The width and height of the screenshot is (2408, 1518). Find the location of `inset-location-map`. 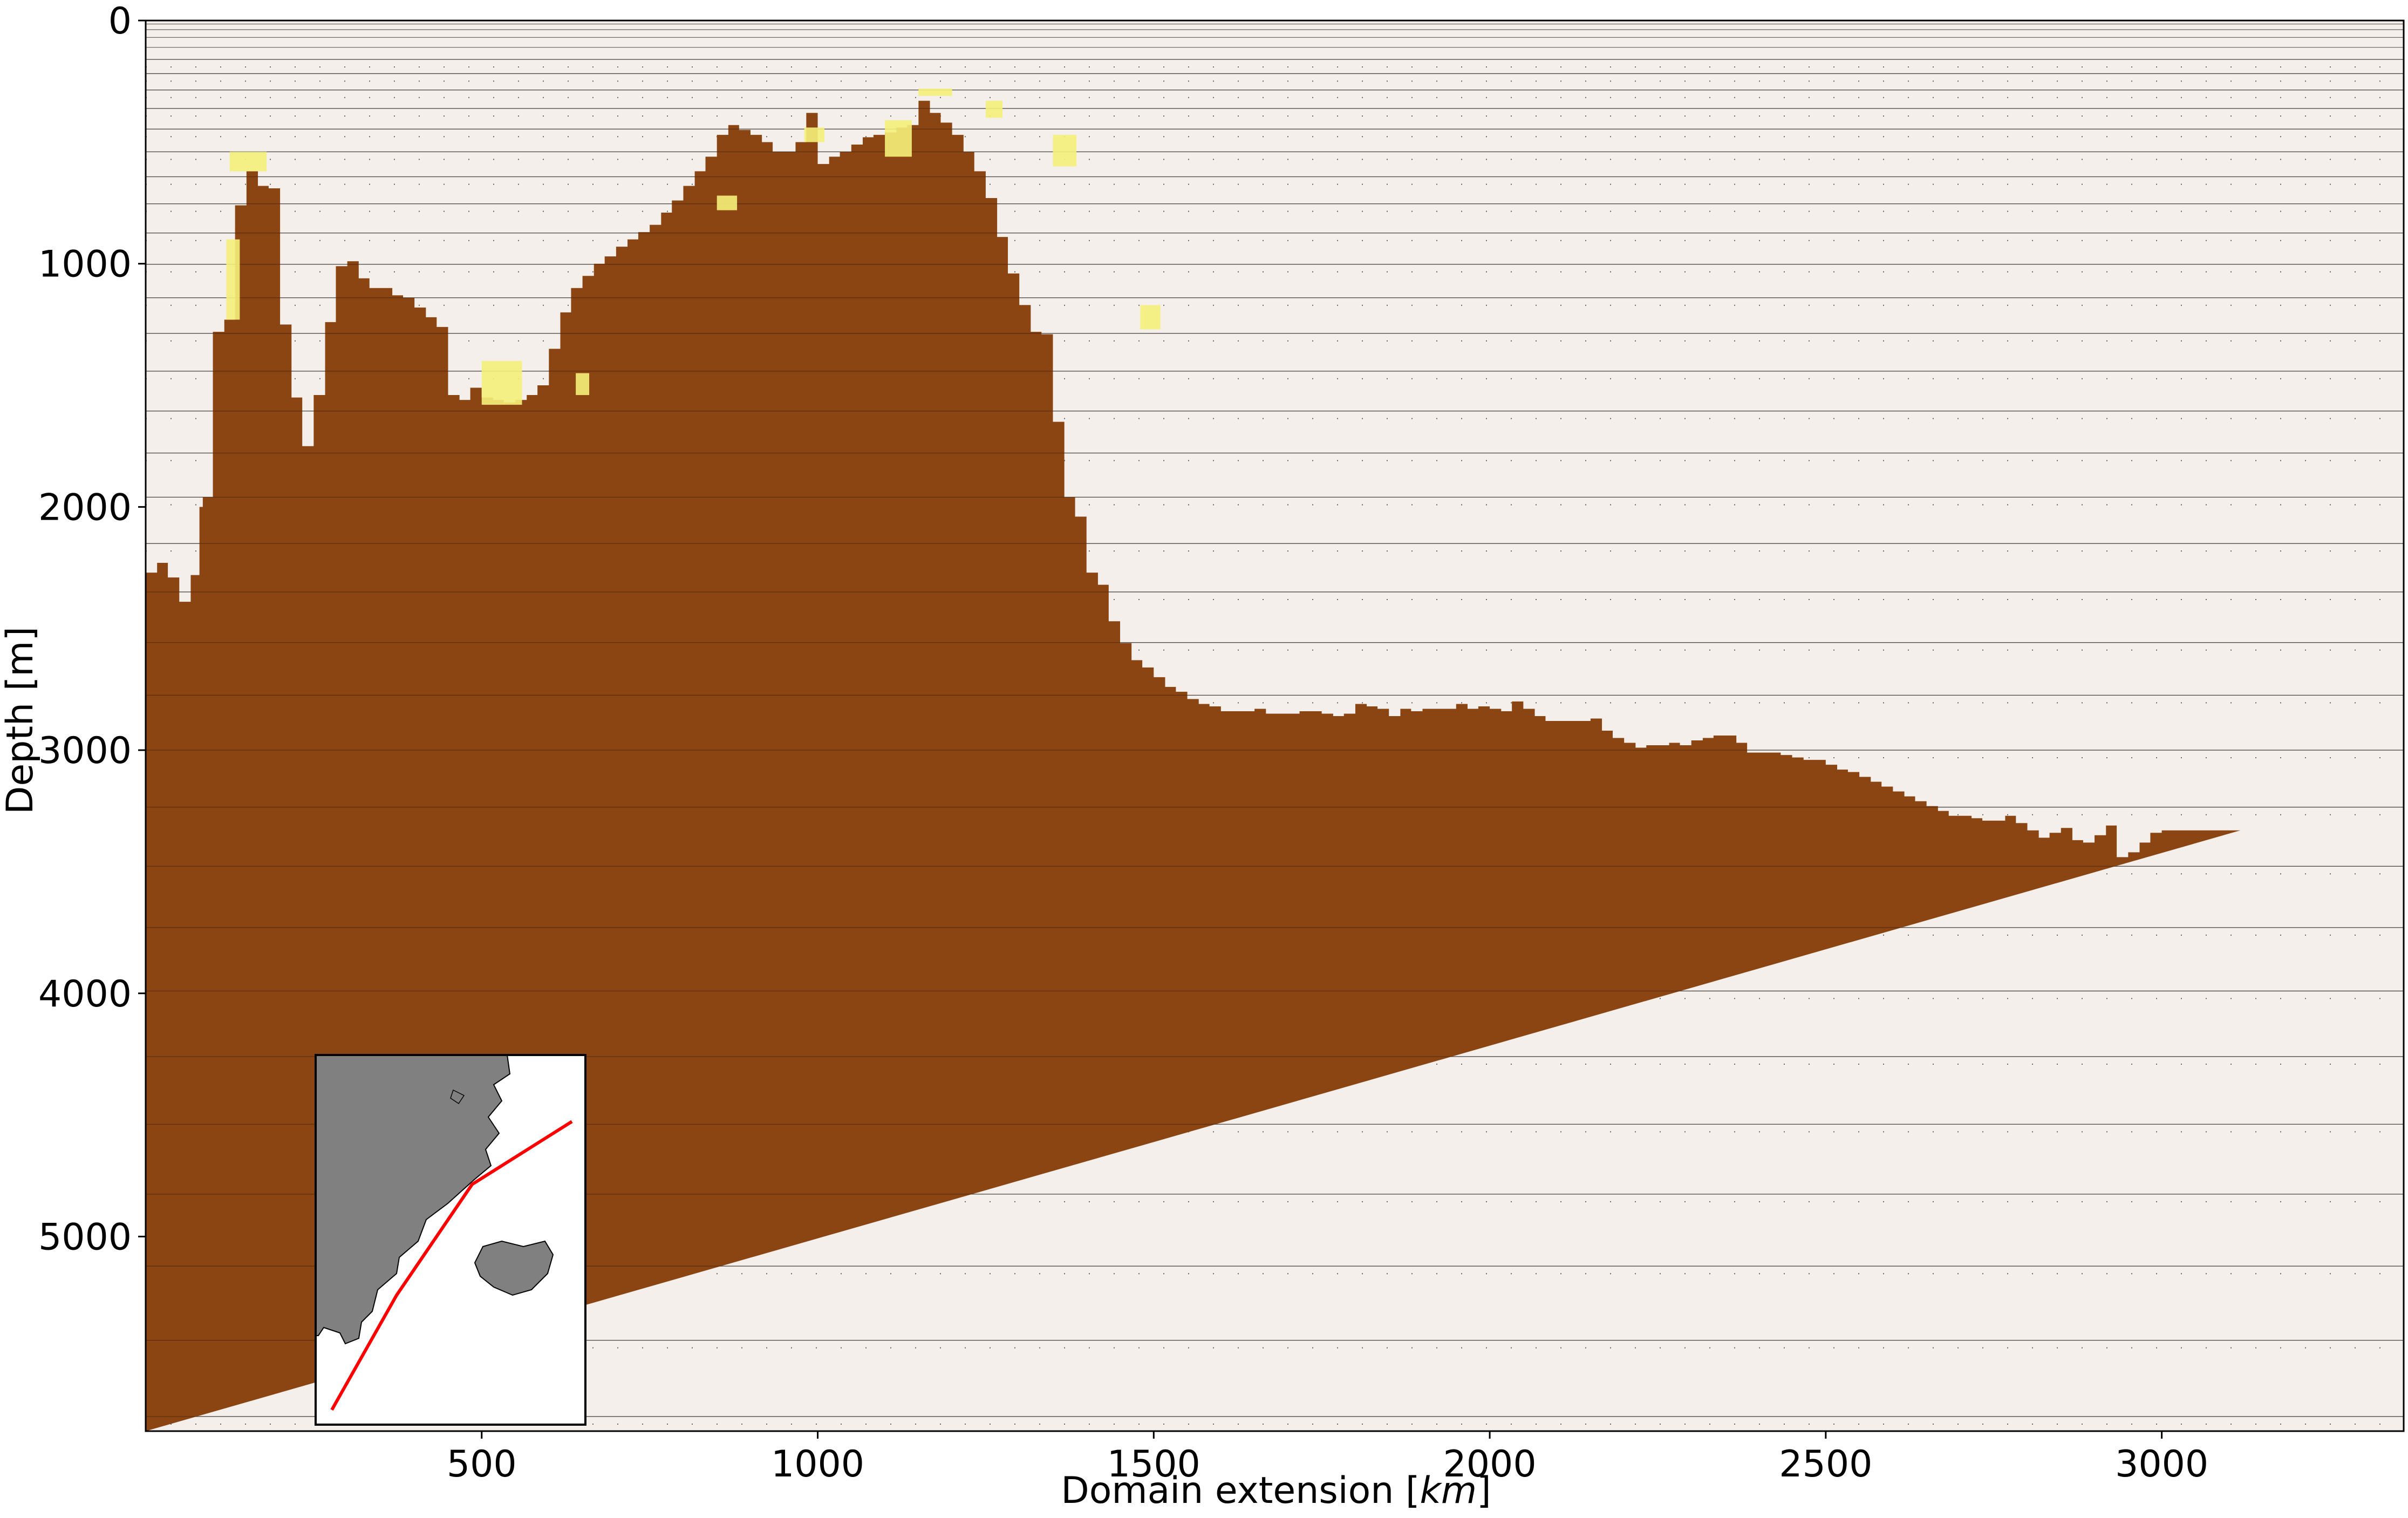

inset-location-map is located at coordinates (450, 1240).